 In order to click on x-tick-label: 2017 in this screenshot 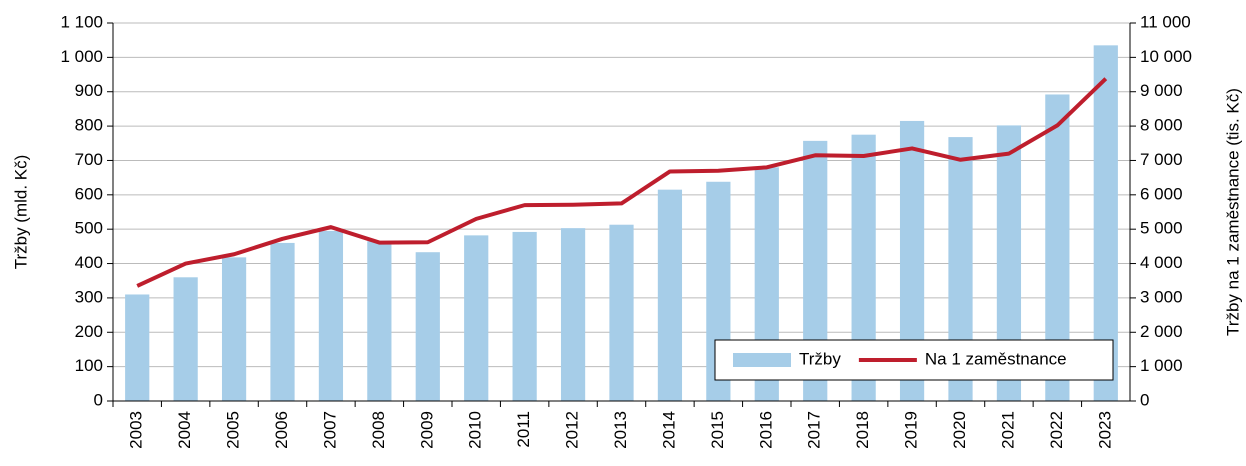, I will do `click(814, 430)`.